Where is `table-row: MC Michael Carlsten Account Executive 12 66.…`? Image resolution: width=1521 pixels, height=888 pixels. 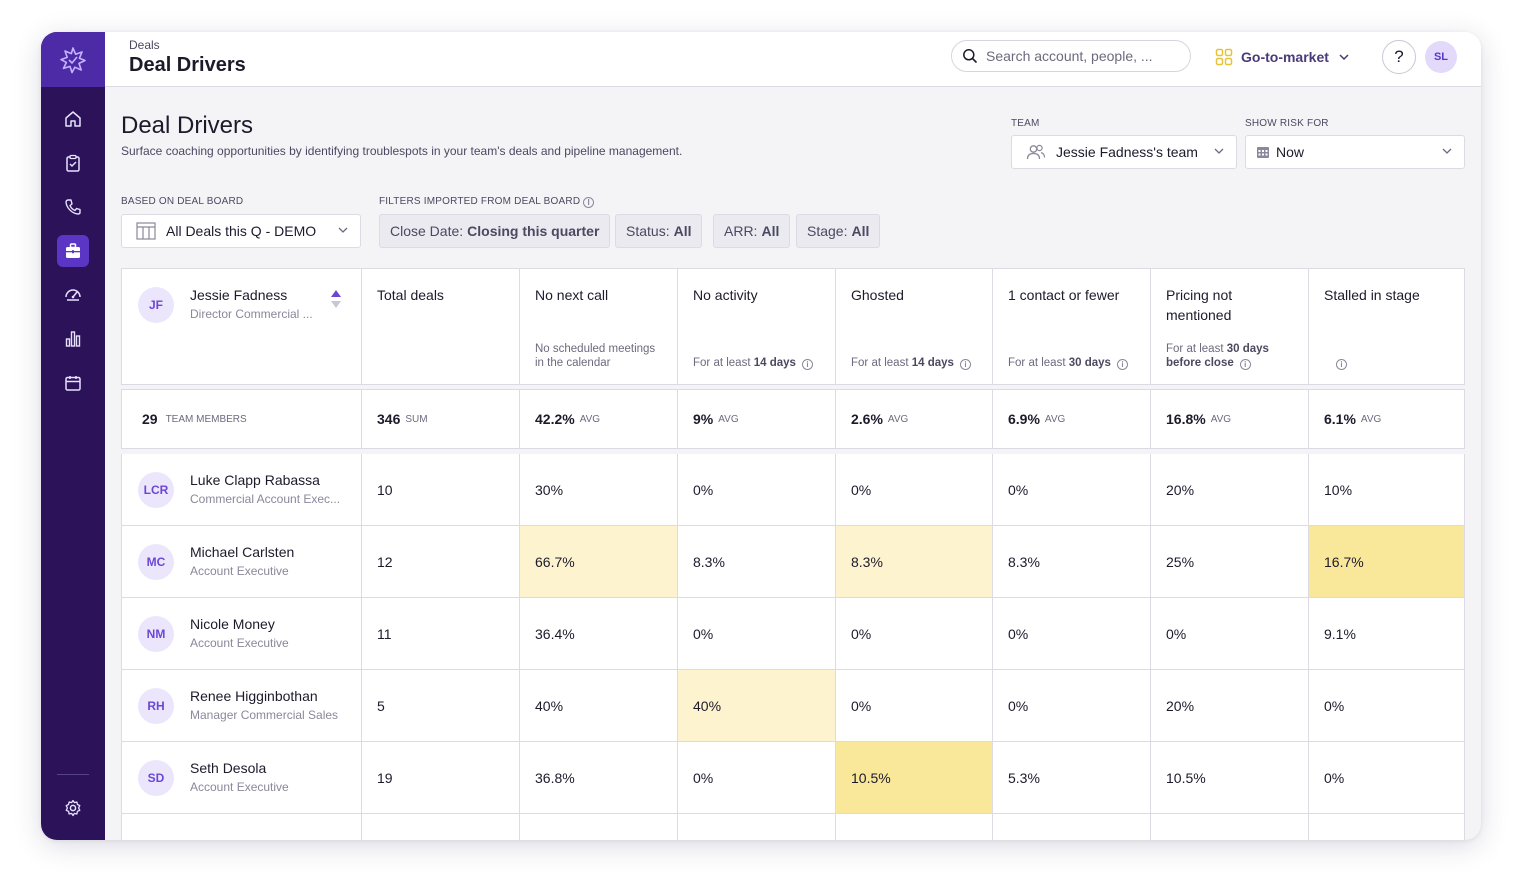 table-row: MC Michael Carlsten Account Executive 12 66.… is located at coordinates (793, 562).